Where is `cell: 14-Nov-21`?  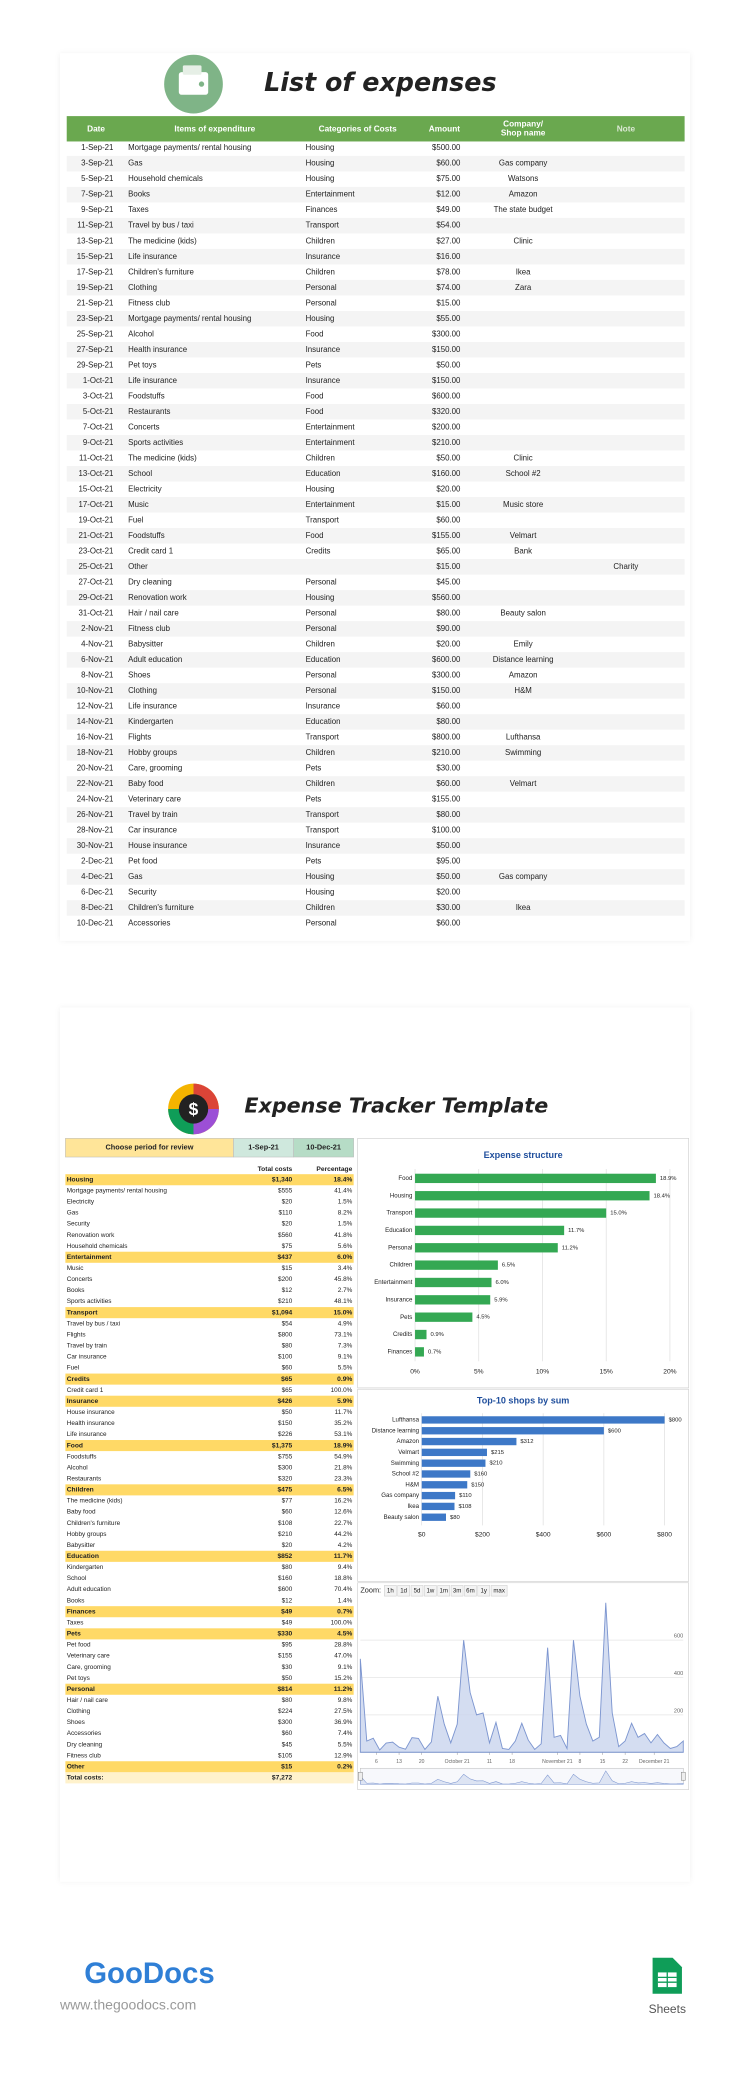
cell: 14-Nov-21 is located at coordinates (95, 721).